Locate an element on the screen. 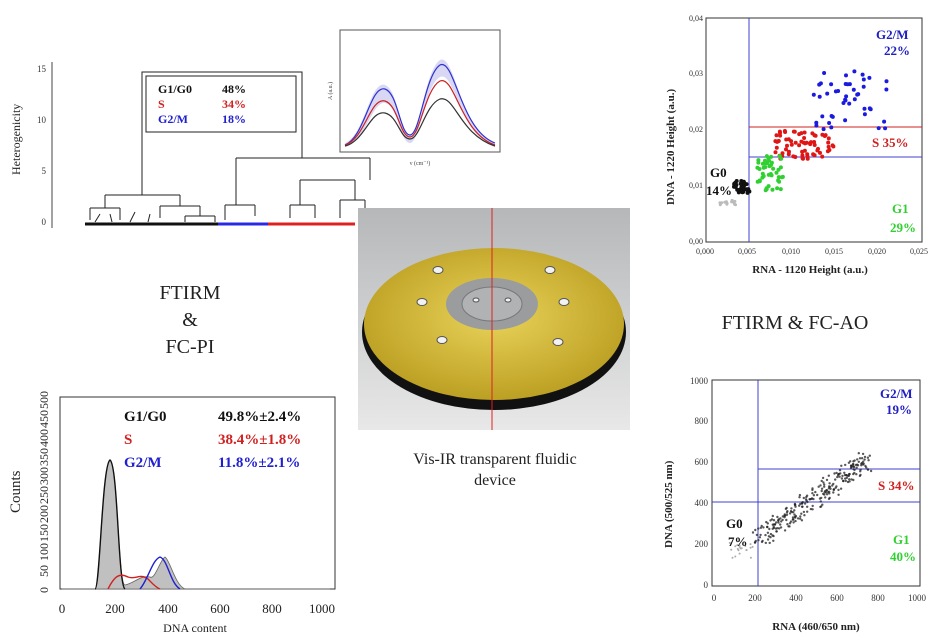  hist-ytick: 200 is located at coordinates (44, 514).